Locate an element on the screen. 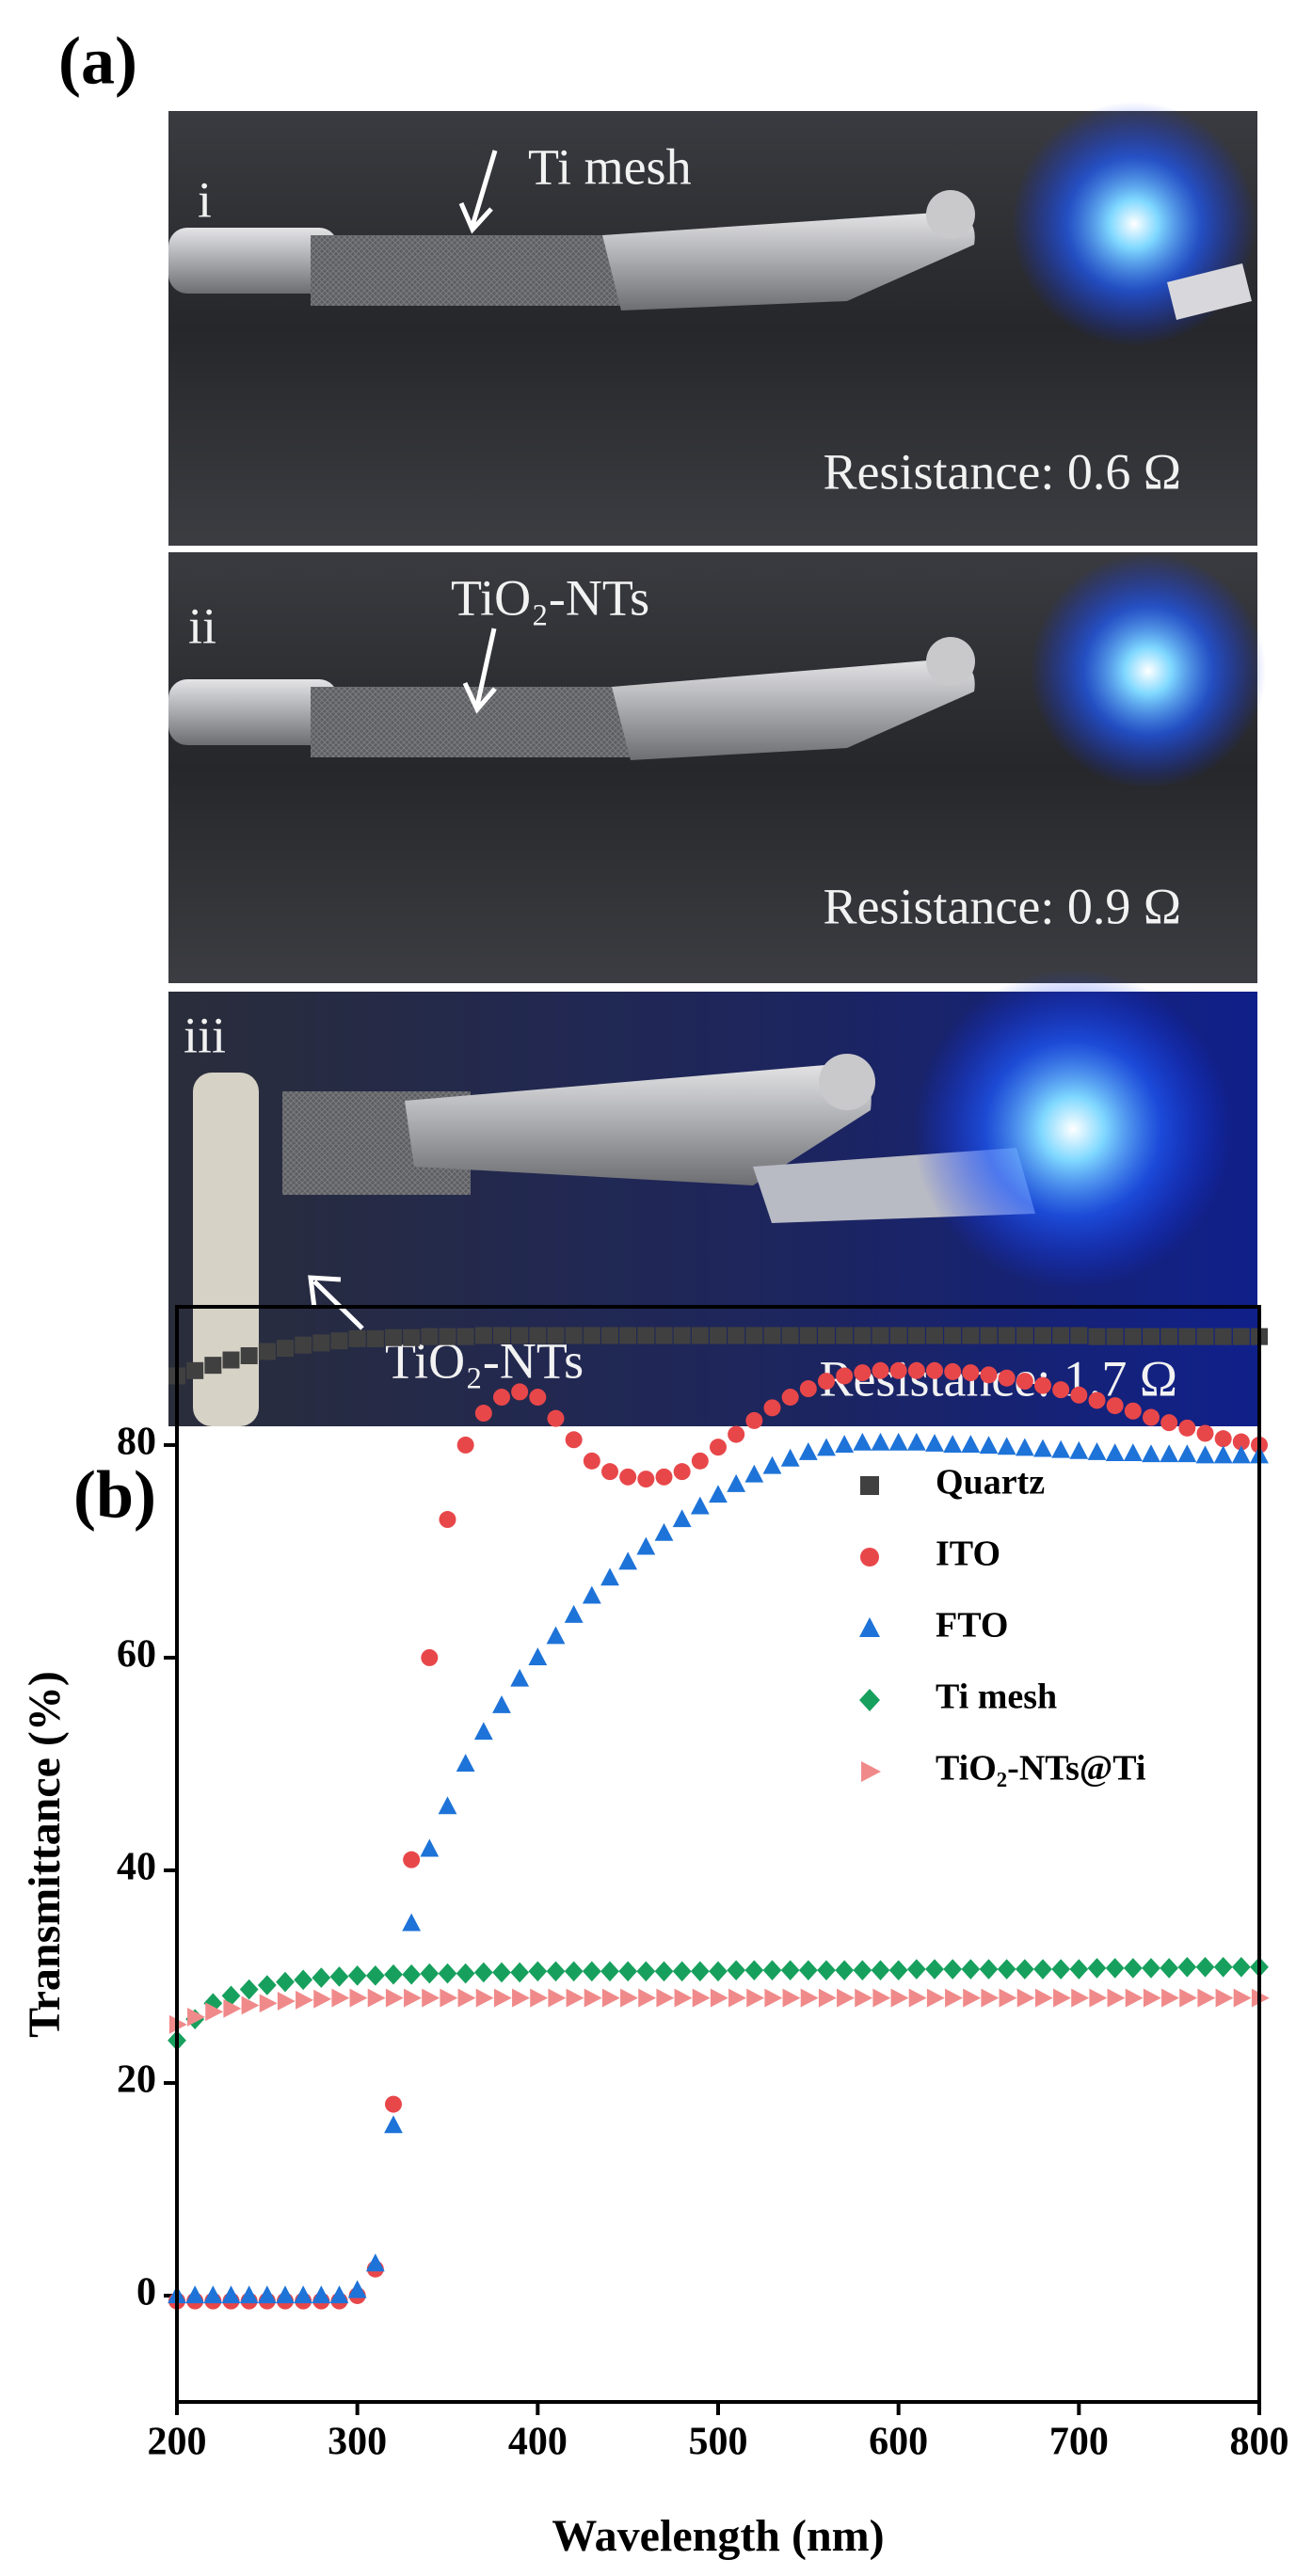 Image resolution: width=1312 pixels, height=2576 pixels. legend-marker is located at coordinates (869, 1627).